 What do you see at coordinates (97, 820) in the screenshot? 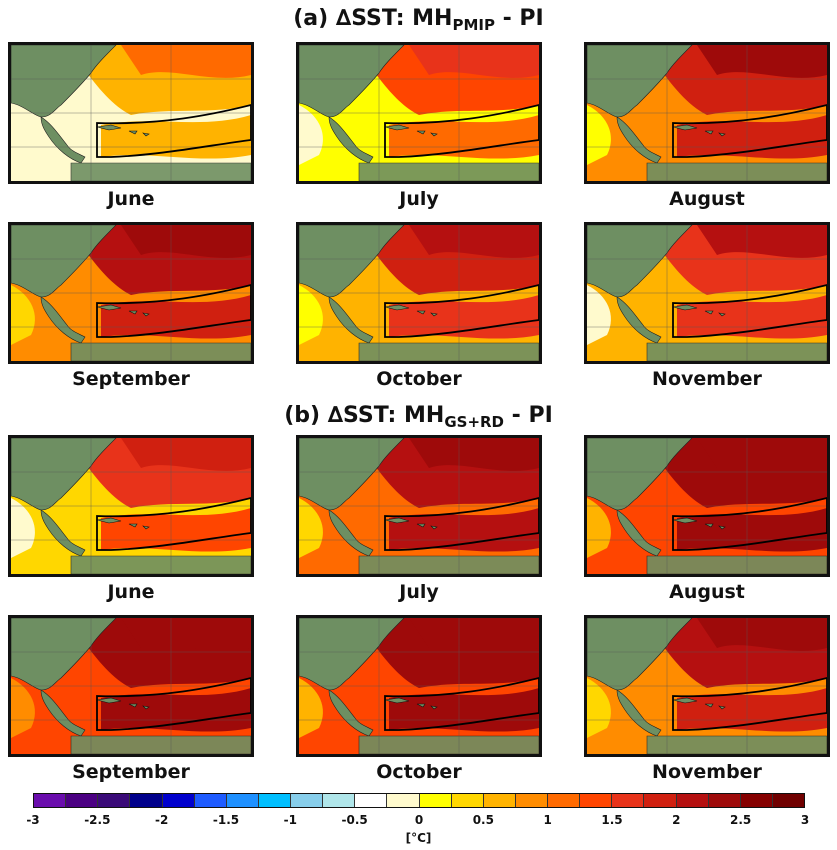
I see `colorbar-tick-label: -2.5` at bounding box center [97, 820].